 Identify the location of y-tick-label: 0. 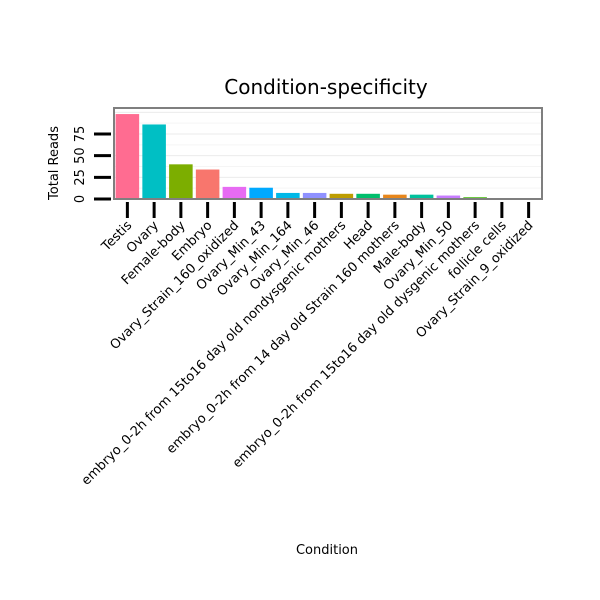
(80, 199).